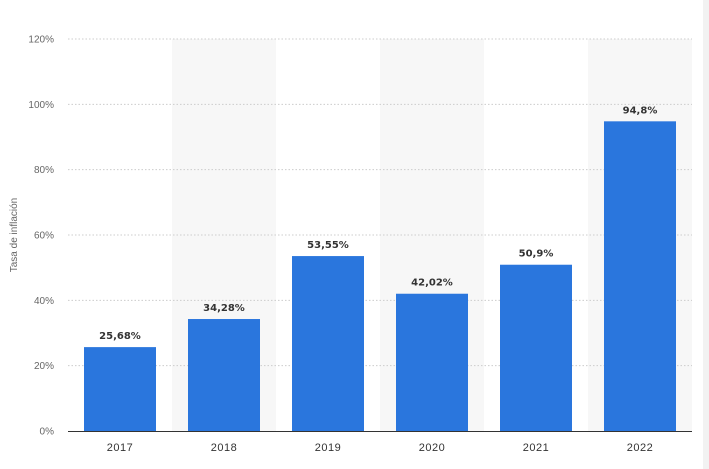  What do you see at coordinates (328, 245) in the screenshot?
I see `data-label-2019: 53,55%` at bounding box center [328, 245].